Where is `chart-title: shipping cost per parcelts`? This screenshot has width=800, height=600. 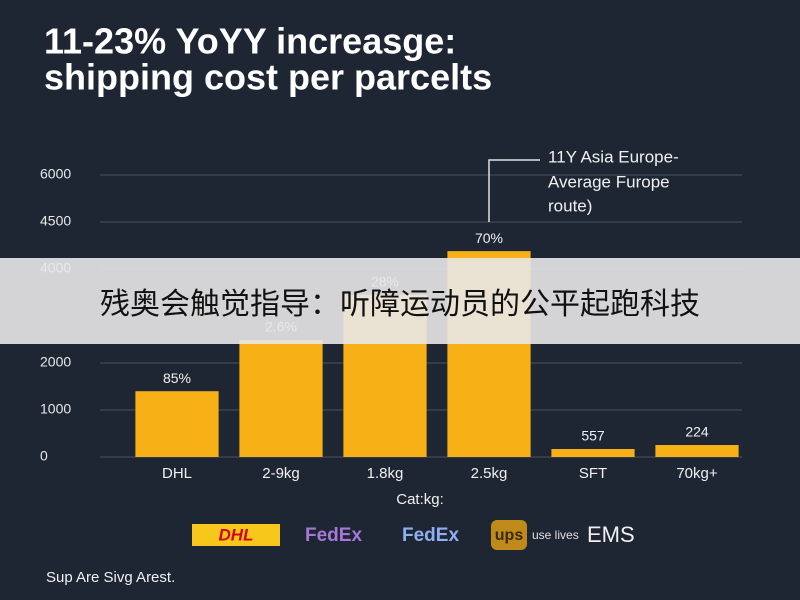
chart-title: shipping cost per parcelts is located at coordinates (268, 77).